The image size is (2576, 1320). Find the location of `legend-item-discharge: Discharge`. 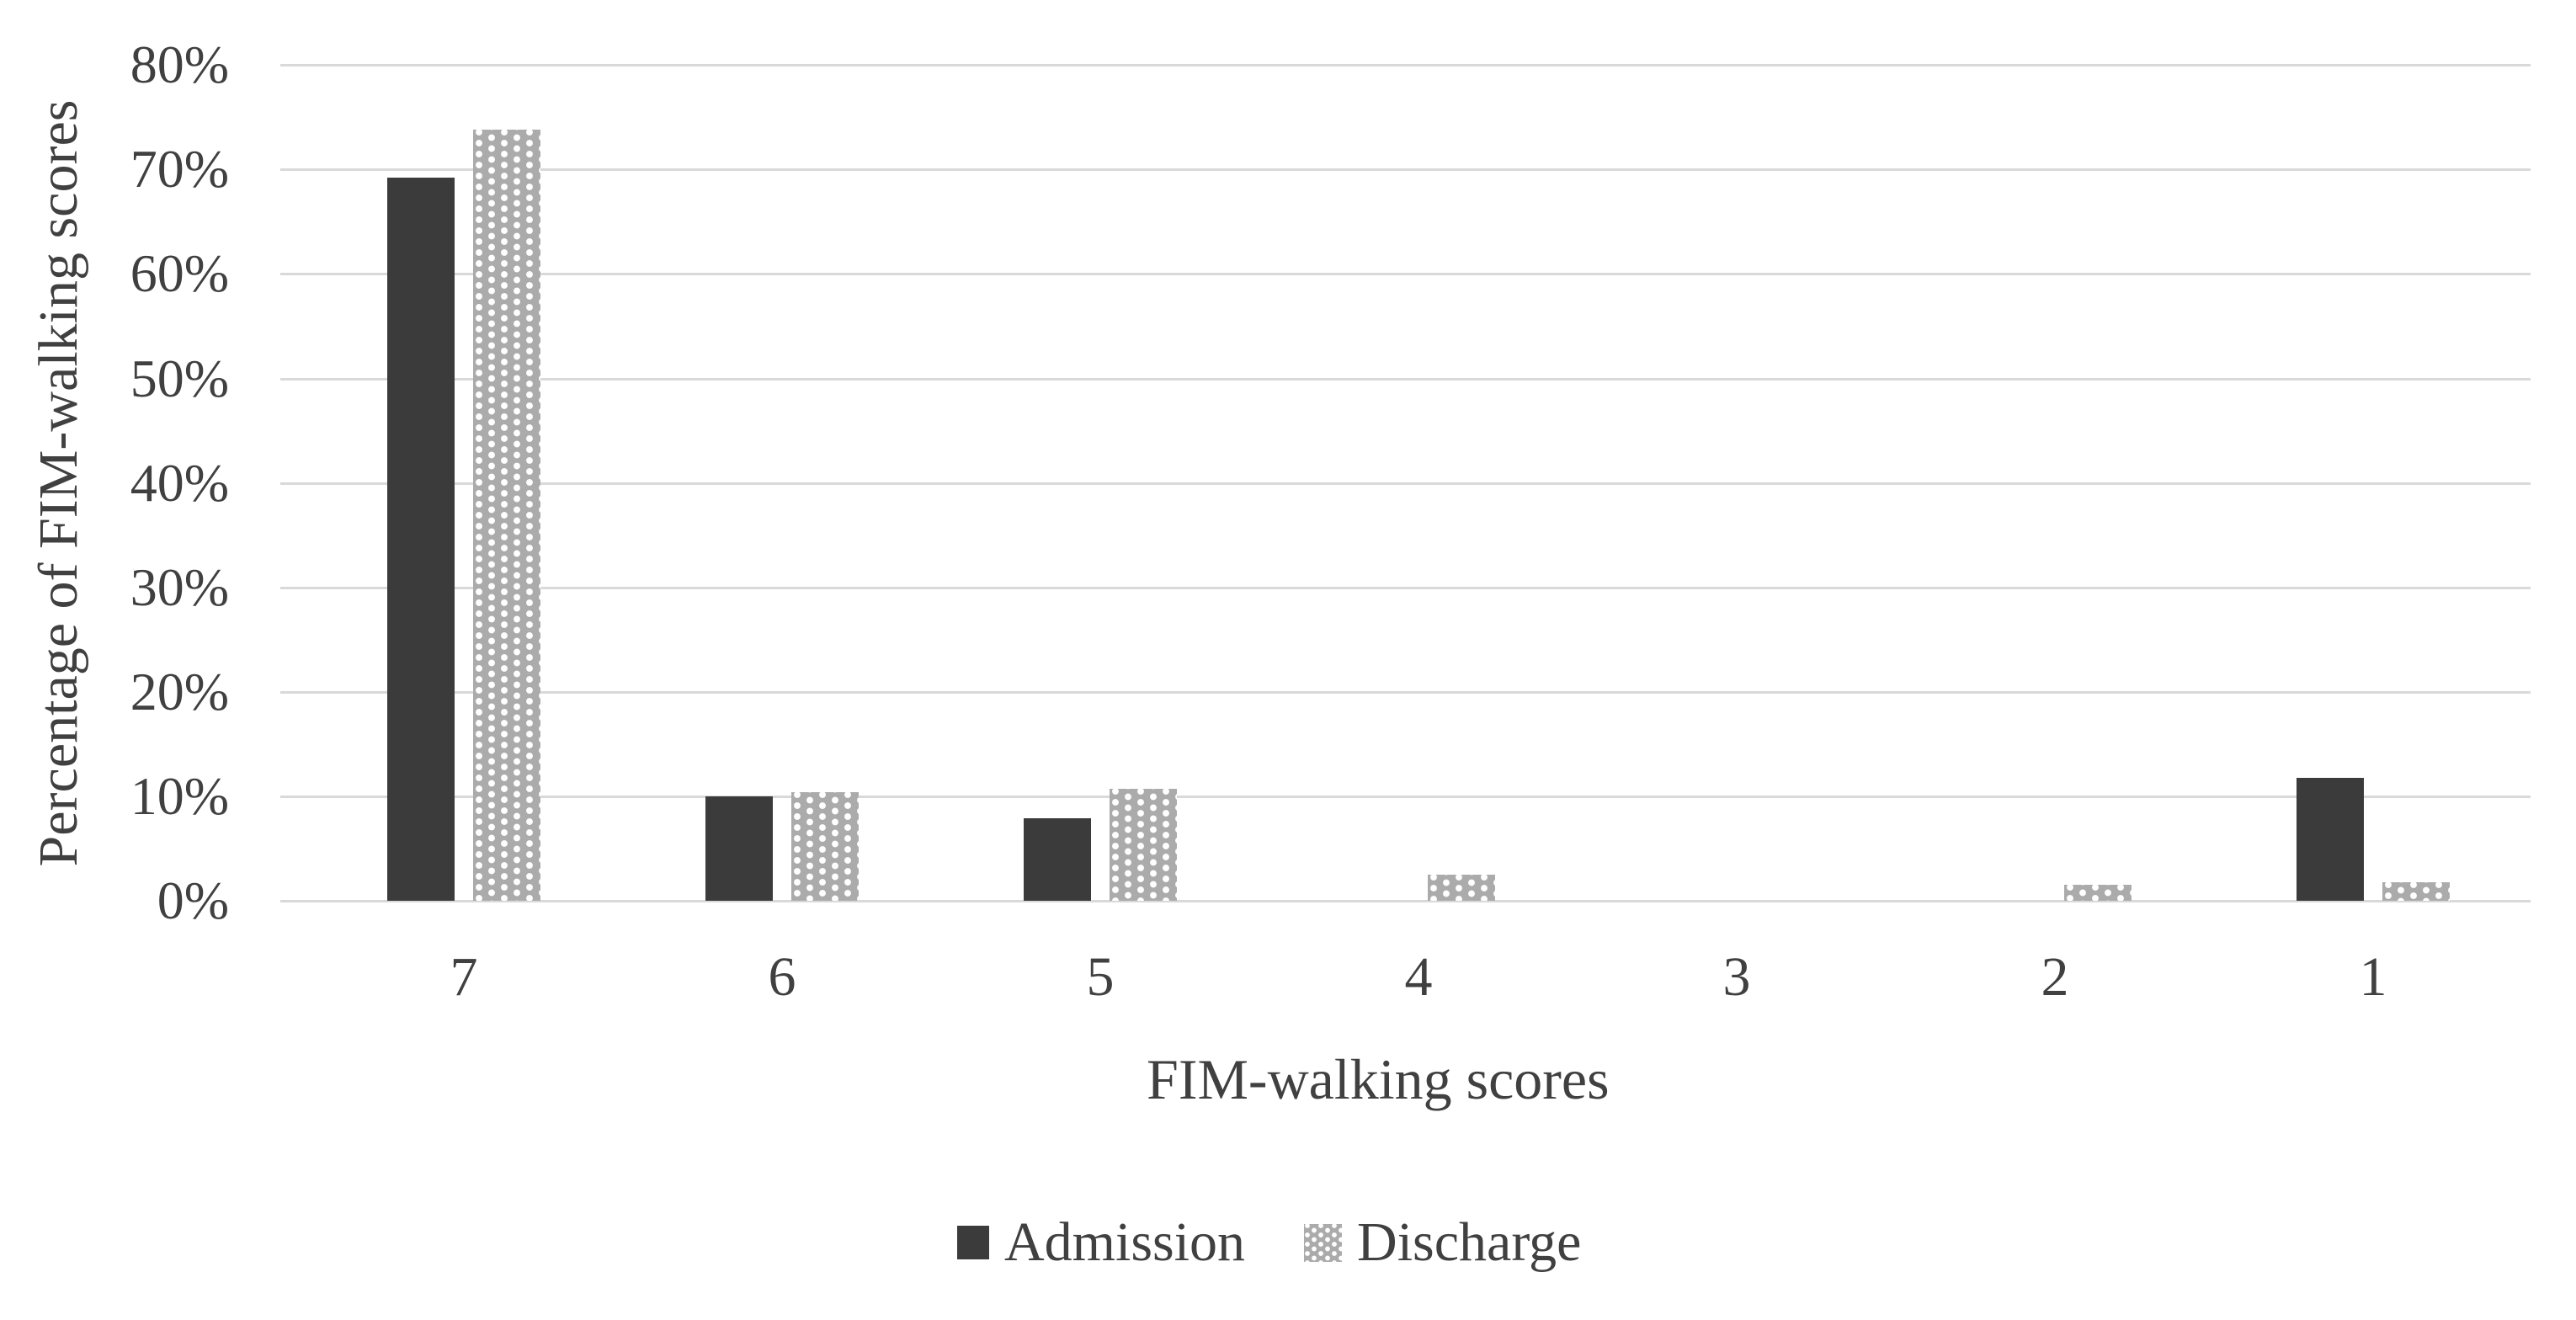

legend-item-discharge: Discharge is located at coordinates (1442, 1243).